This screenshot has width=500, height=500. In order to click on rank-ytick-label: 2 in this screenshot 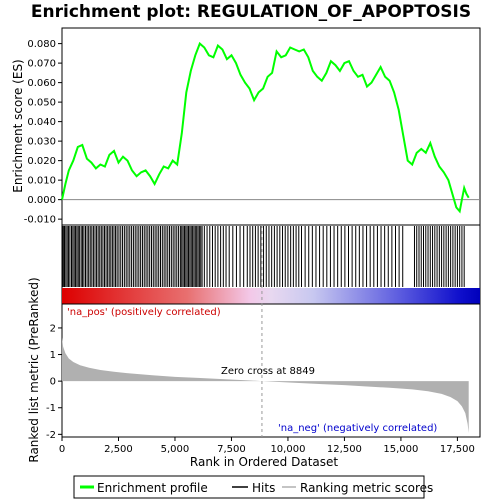, I will do `click(53, 328)`.